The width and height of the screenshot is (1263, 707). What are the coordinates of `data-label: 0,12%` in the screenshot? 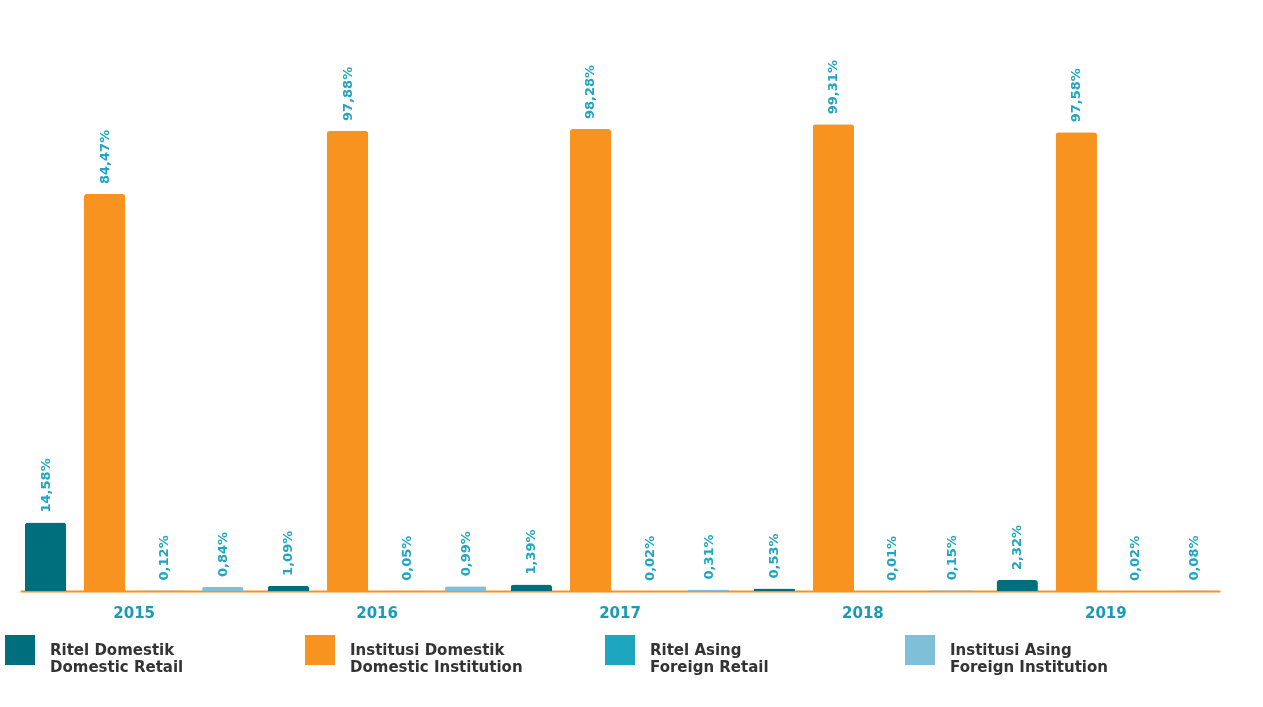 It's located at (163, 558).